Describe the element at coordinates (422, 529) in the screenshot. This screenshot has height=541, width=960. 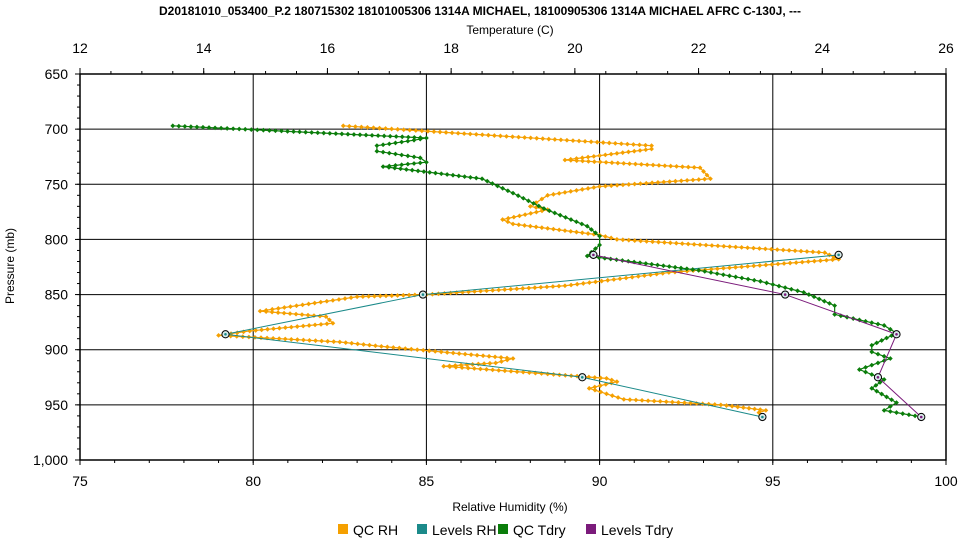
I see `legend-swatch-levels-rh` at that location.